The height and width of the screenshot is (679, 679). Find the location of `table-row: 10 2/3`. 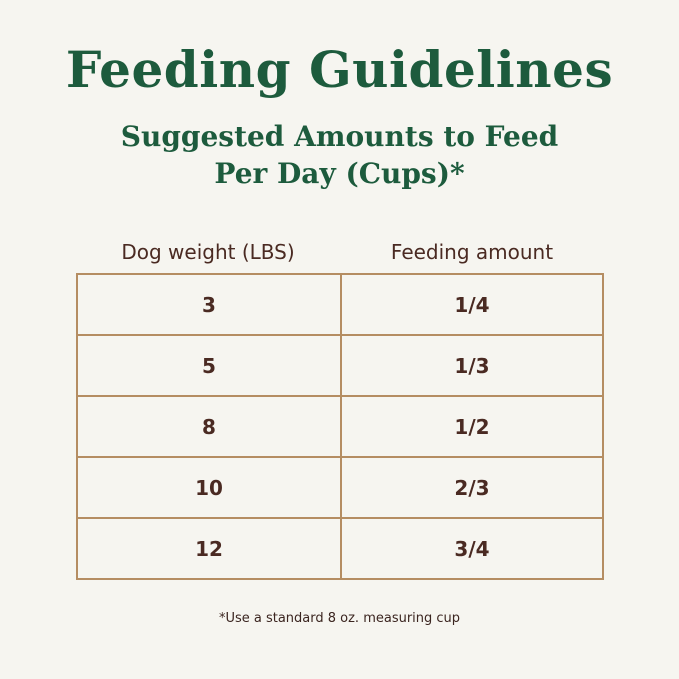

table-row: 10 2/3 is located at coordinates (340, 487).